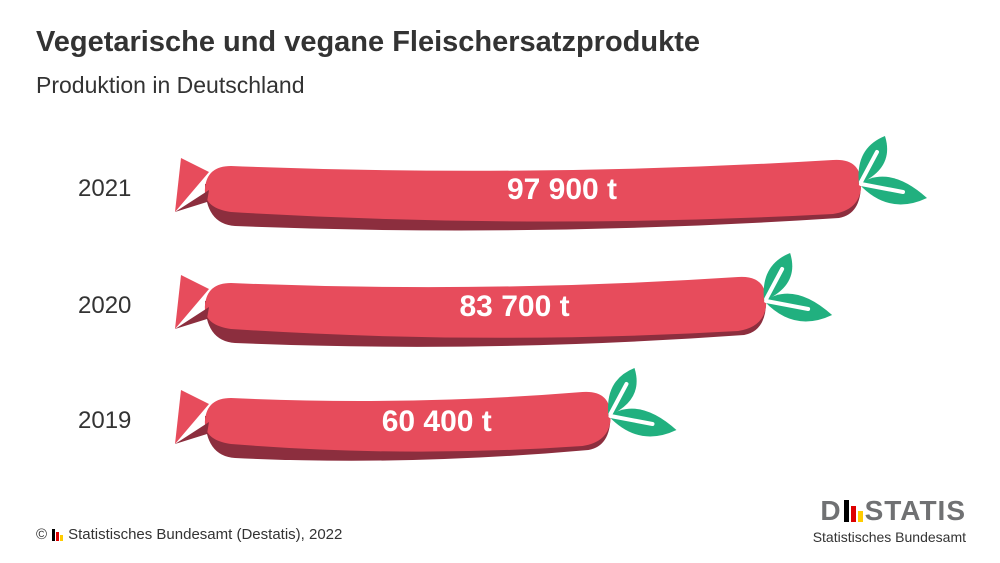  What do you see at coordinates (42, 534) in the screenshot?
I see `copyright-symbol: ©` at bounding box center [42, 534].